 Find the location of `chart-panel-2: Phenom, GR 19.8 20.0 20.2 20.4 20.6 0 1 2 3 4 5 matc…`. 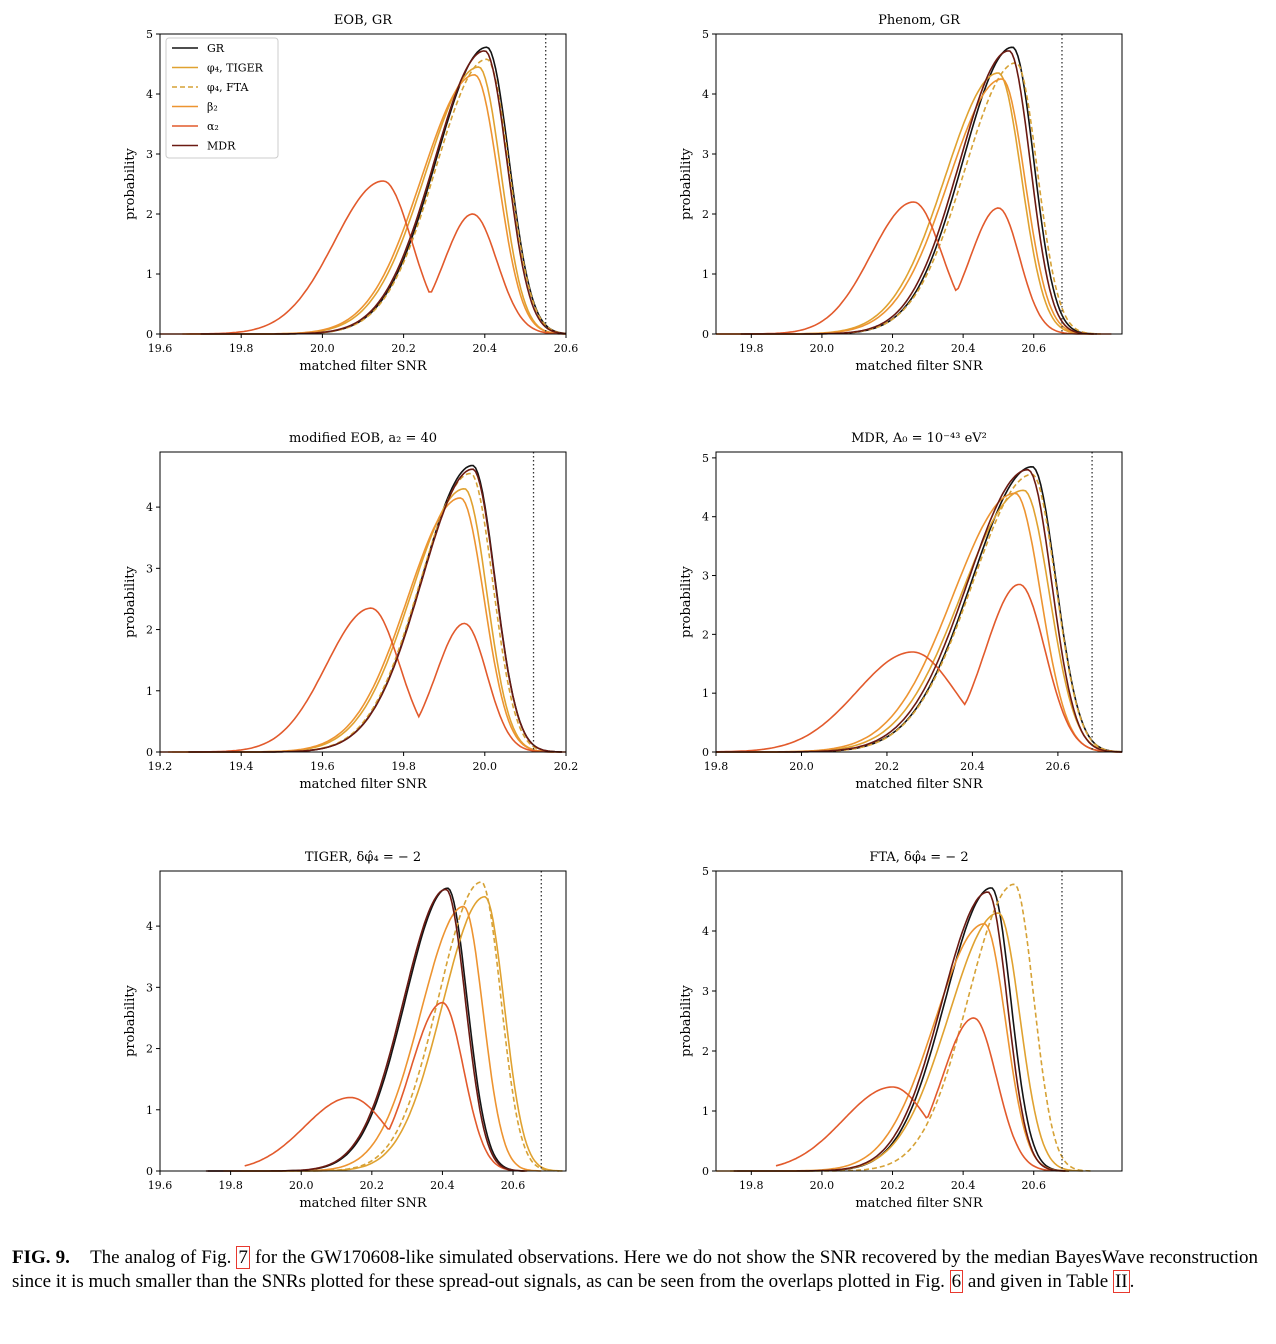

chart-panel-2: Phenom, GR 19.8 20.0 20.2 20.4 20.6 0 1 2 3 4 5 matc… is located at coordinates (901, 193).